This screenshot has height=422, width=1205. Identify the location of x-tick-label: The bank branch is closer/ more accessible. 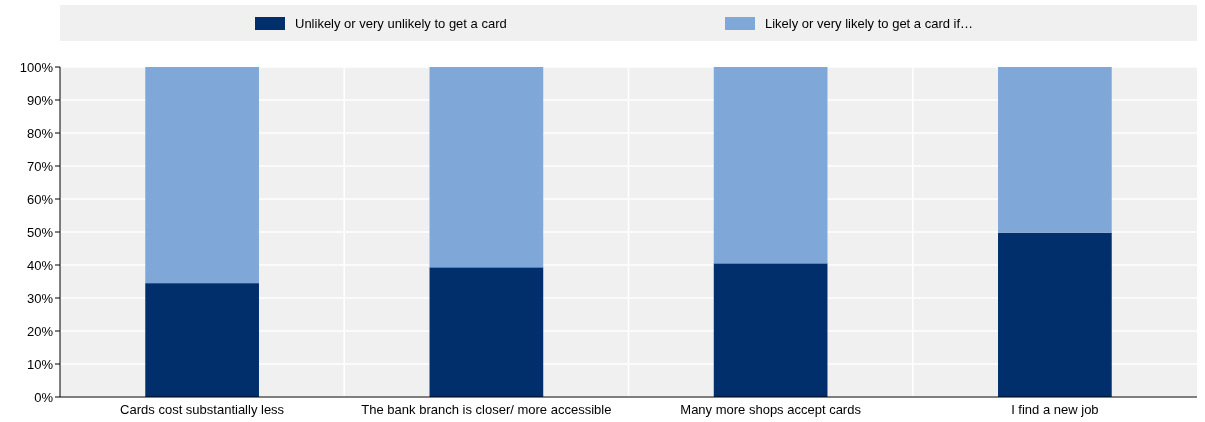
(486, 409).